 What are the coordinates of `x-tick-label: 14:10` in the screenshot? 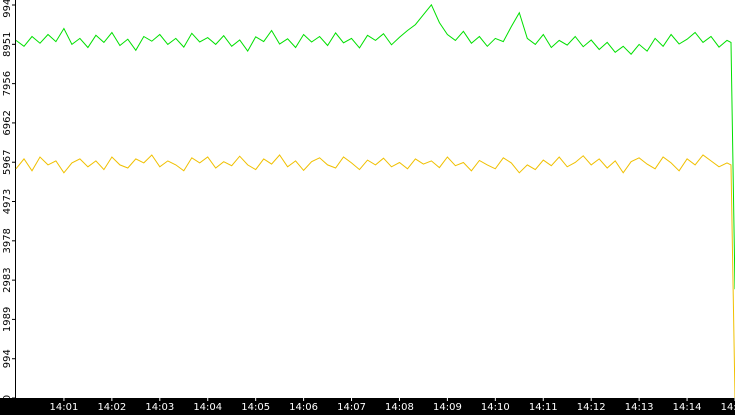 It's located at (495, 407).